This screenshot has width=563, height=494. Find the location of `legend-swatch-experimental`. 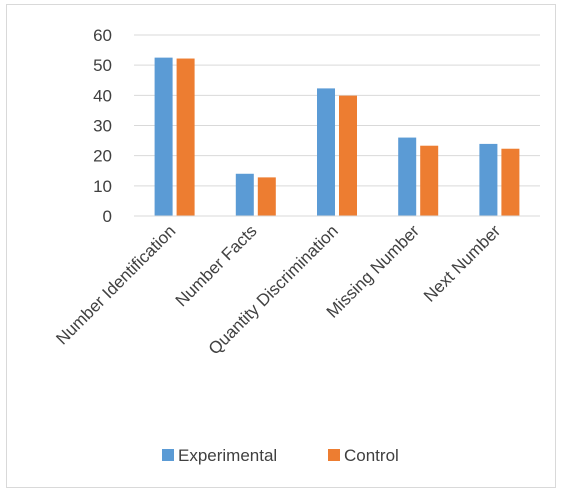

legend-swatch-experimental is located at coordinates (168, 455).